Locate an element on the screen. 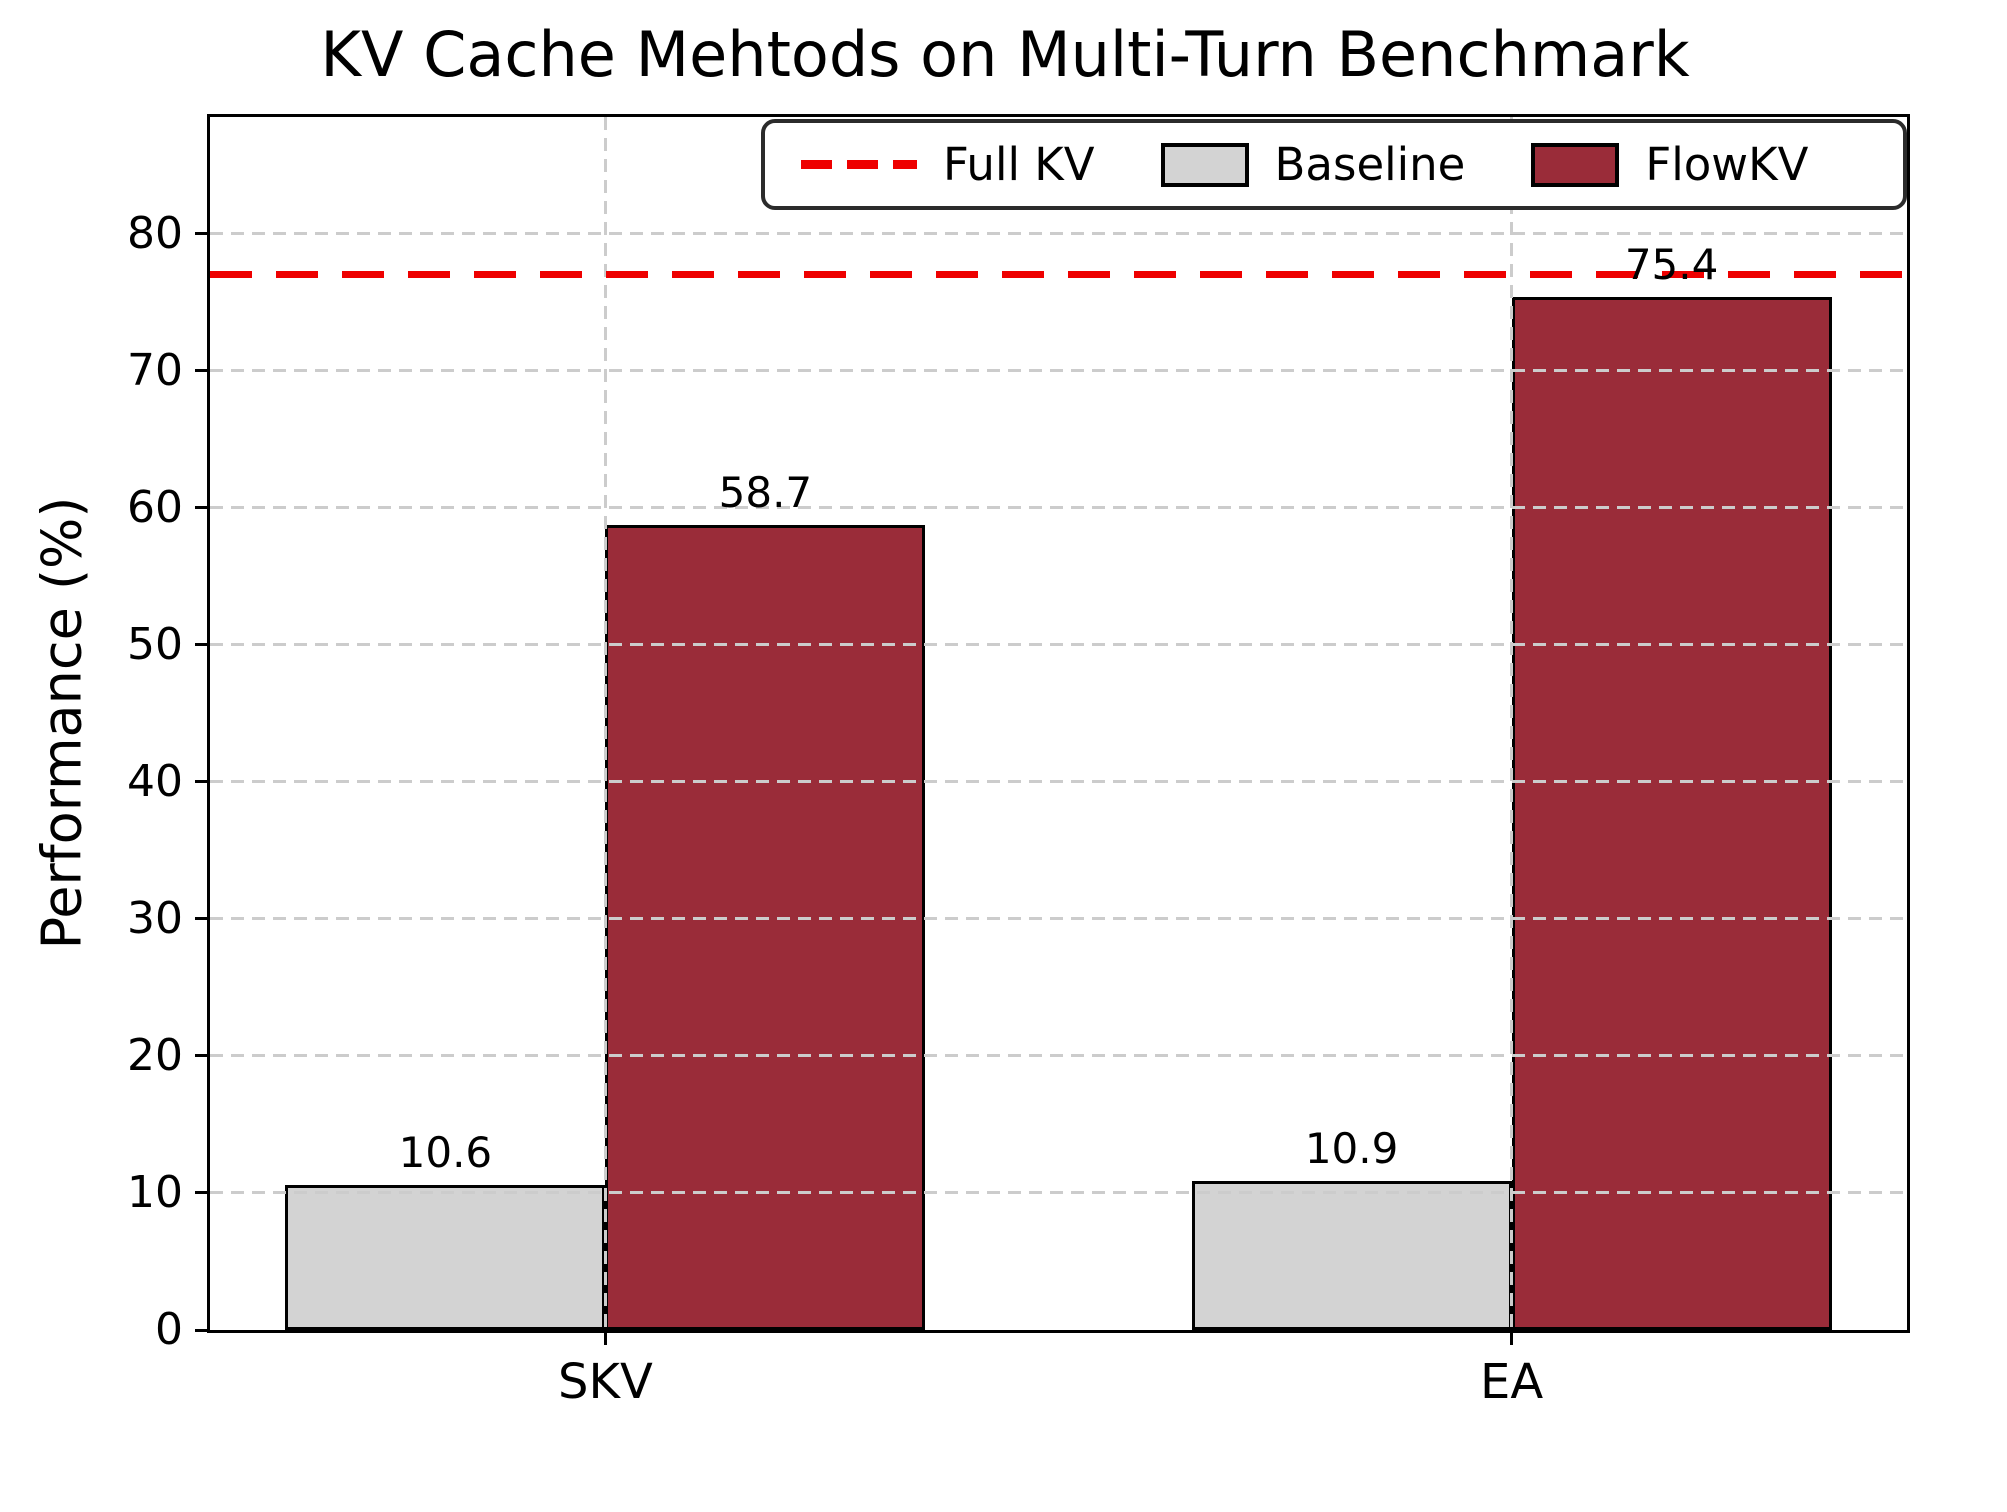 The image size is (2007, 1512). x-tick-label-ea: EA is located at coordinates (1512, 1382).